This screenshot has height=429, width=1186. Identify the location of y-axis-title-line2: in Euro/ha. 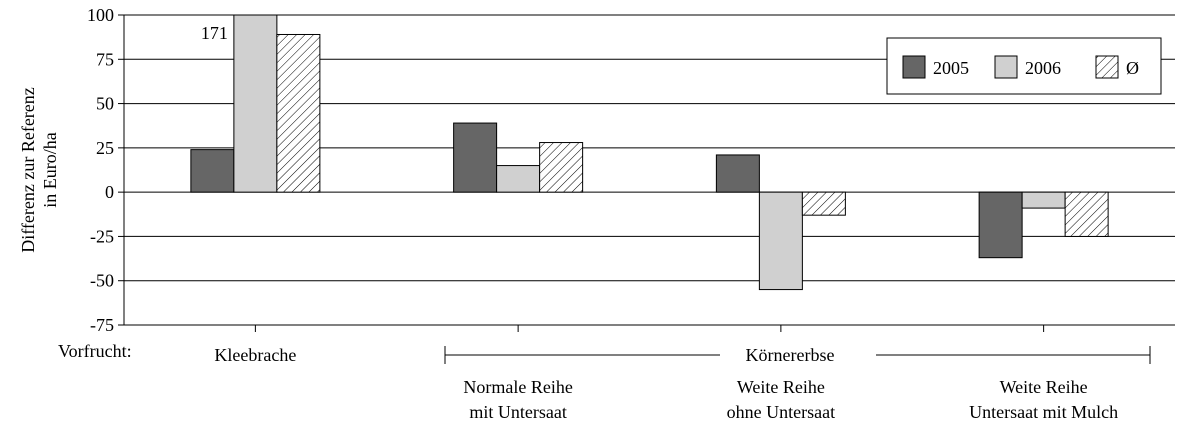
(50, 169).